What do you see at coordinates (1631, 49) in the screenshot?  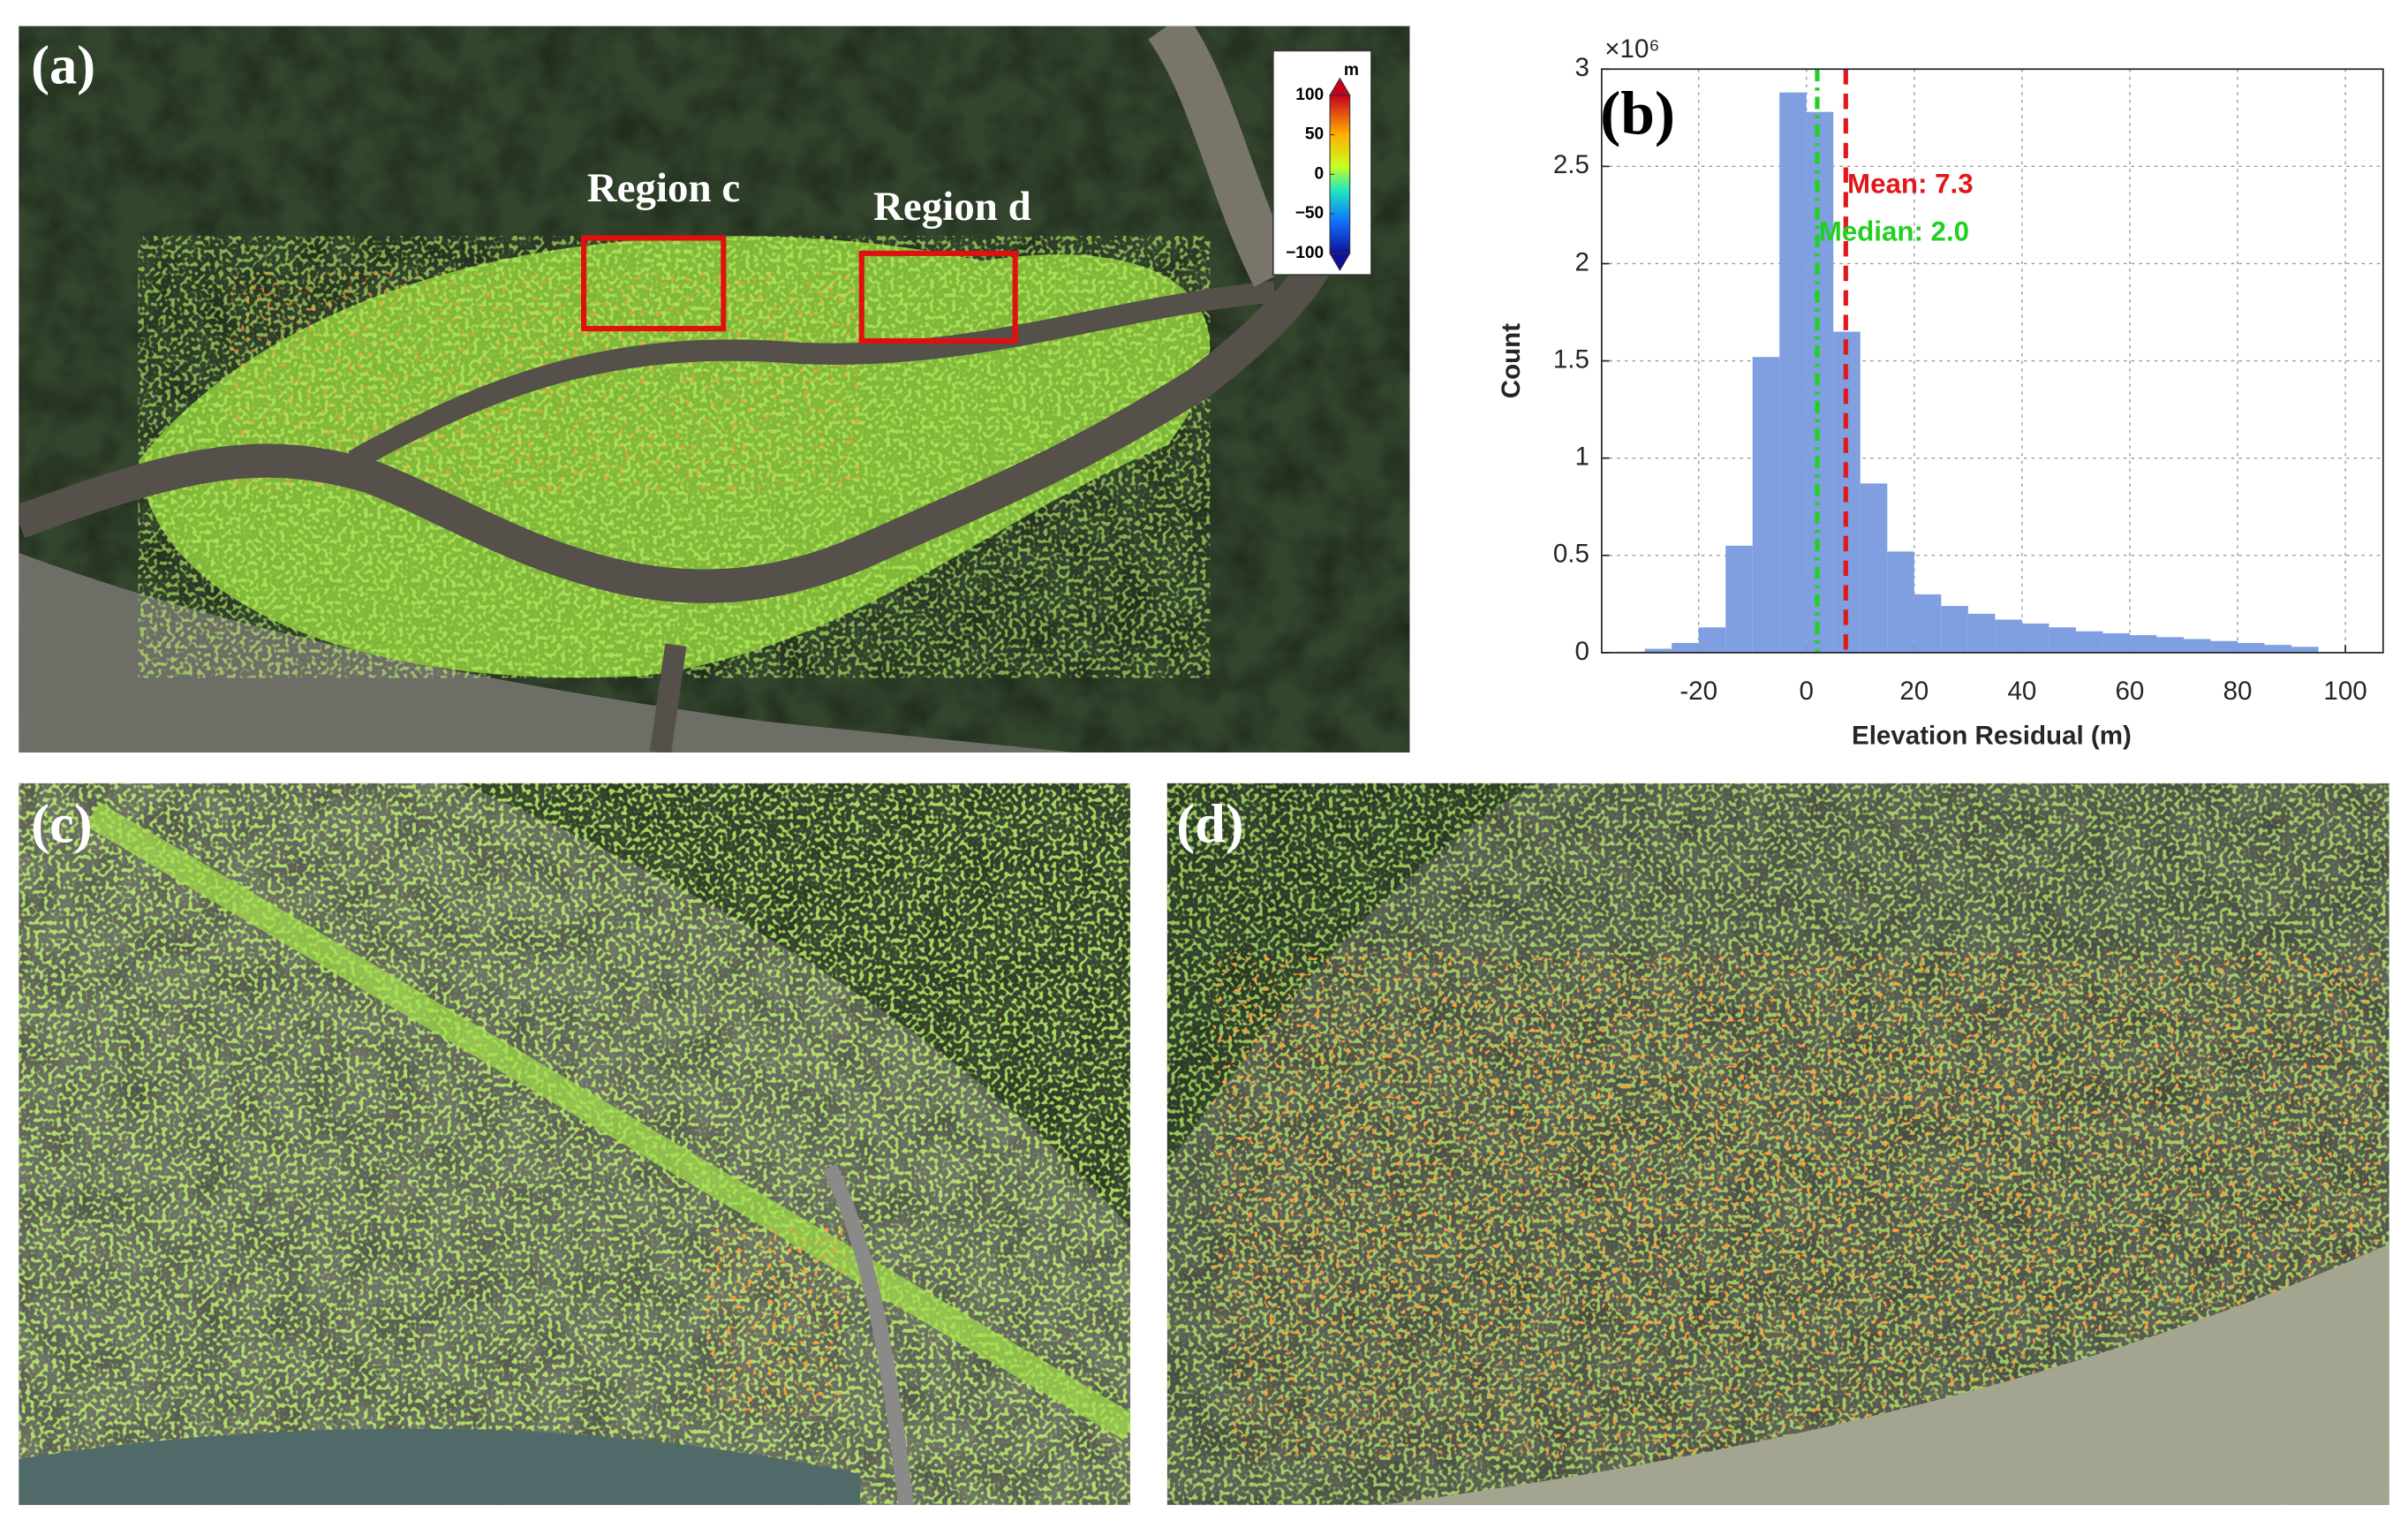 I see `y-exponent: ×10⁶` at bounding box center [1631, 49].